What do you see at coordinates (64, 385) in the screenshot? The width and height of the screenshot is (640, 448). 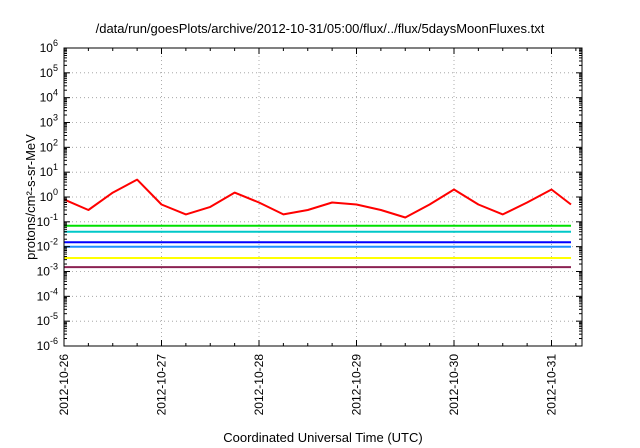 I see `x-tick-label: 2012-10-26` at bounding box center [64, 385].